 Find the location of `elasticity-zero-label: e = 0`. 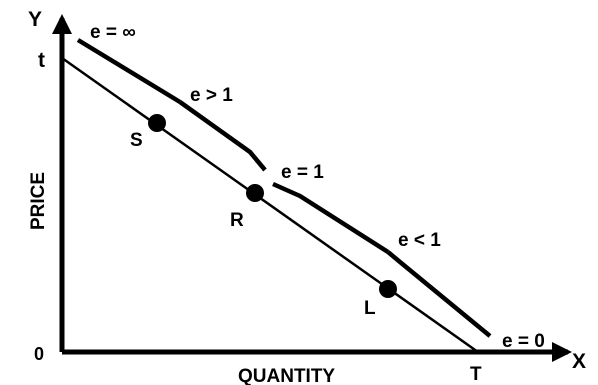

elasticity-zero-label: e = 0 is located at coordinates (523, 341).